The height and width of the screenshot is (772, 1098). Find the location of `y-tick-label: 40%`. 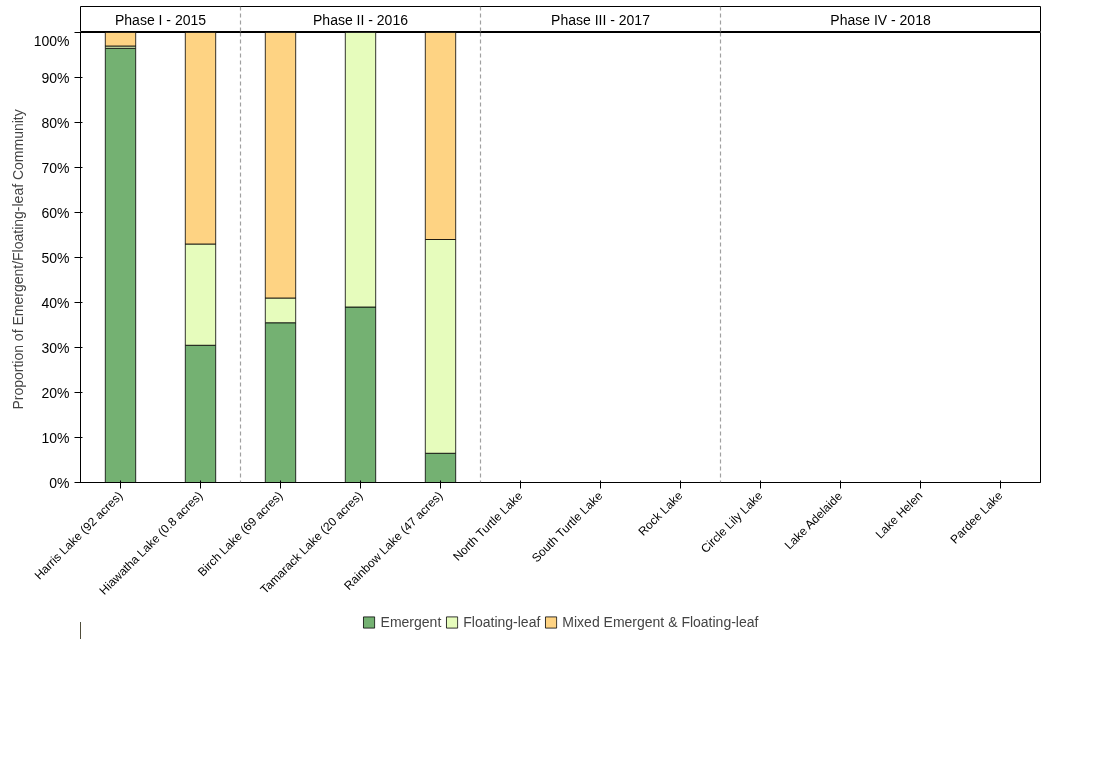

y-tick-label: 40% is located at coordinates (55, 302).